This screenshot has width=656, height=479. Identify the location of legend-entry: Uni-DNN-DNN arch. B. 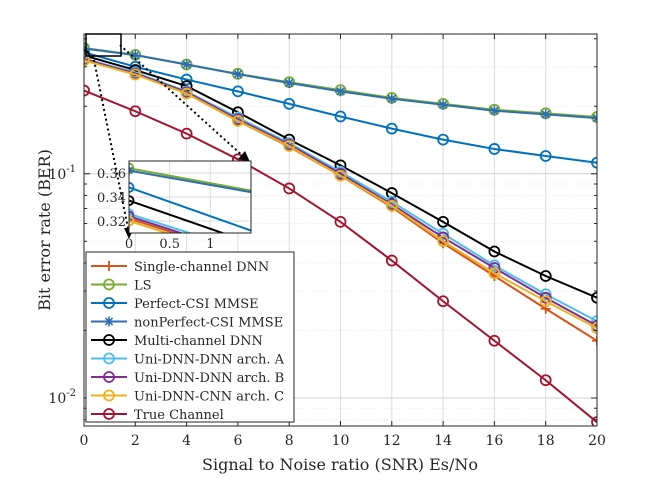
(187, 378).